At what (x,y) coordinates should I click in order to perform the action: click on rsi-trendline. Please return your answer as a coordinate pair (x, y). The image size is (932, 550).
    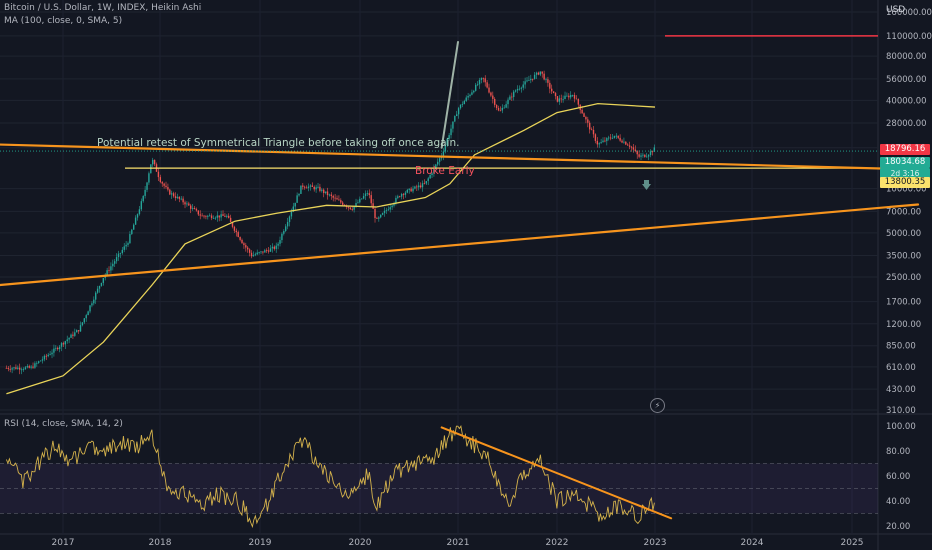
    Looking at the image, I should click on (556, 473).